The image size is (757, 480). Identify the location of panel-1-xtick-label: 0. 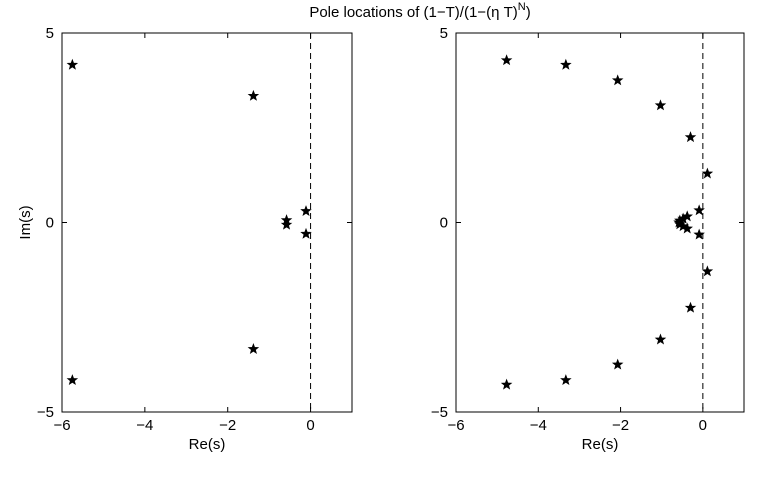
(310, 425).